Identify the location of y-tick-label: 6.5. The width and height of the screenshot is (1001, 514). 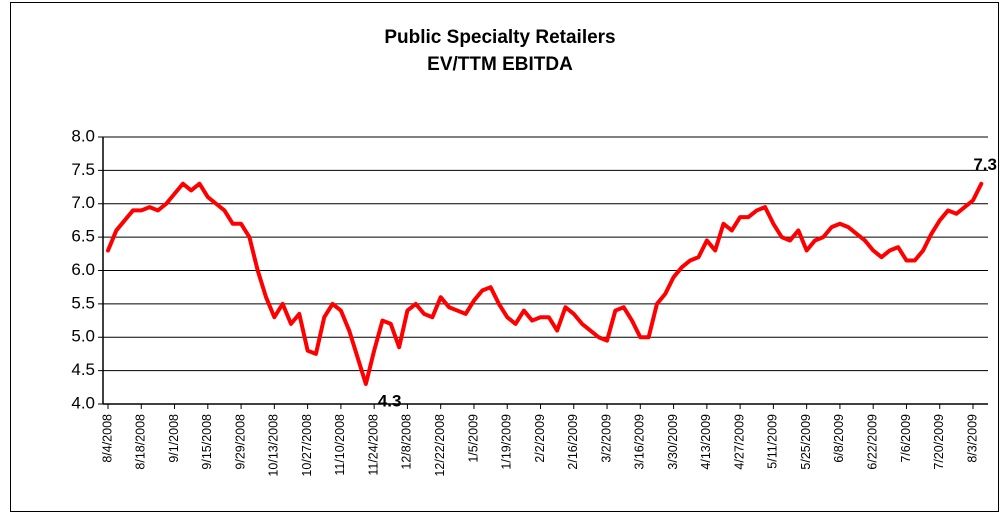
(83, 236).